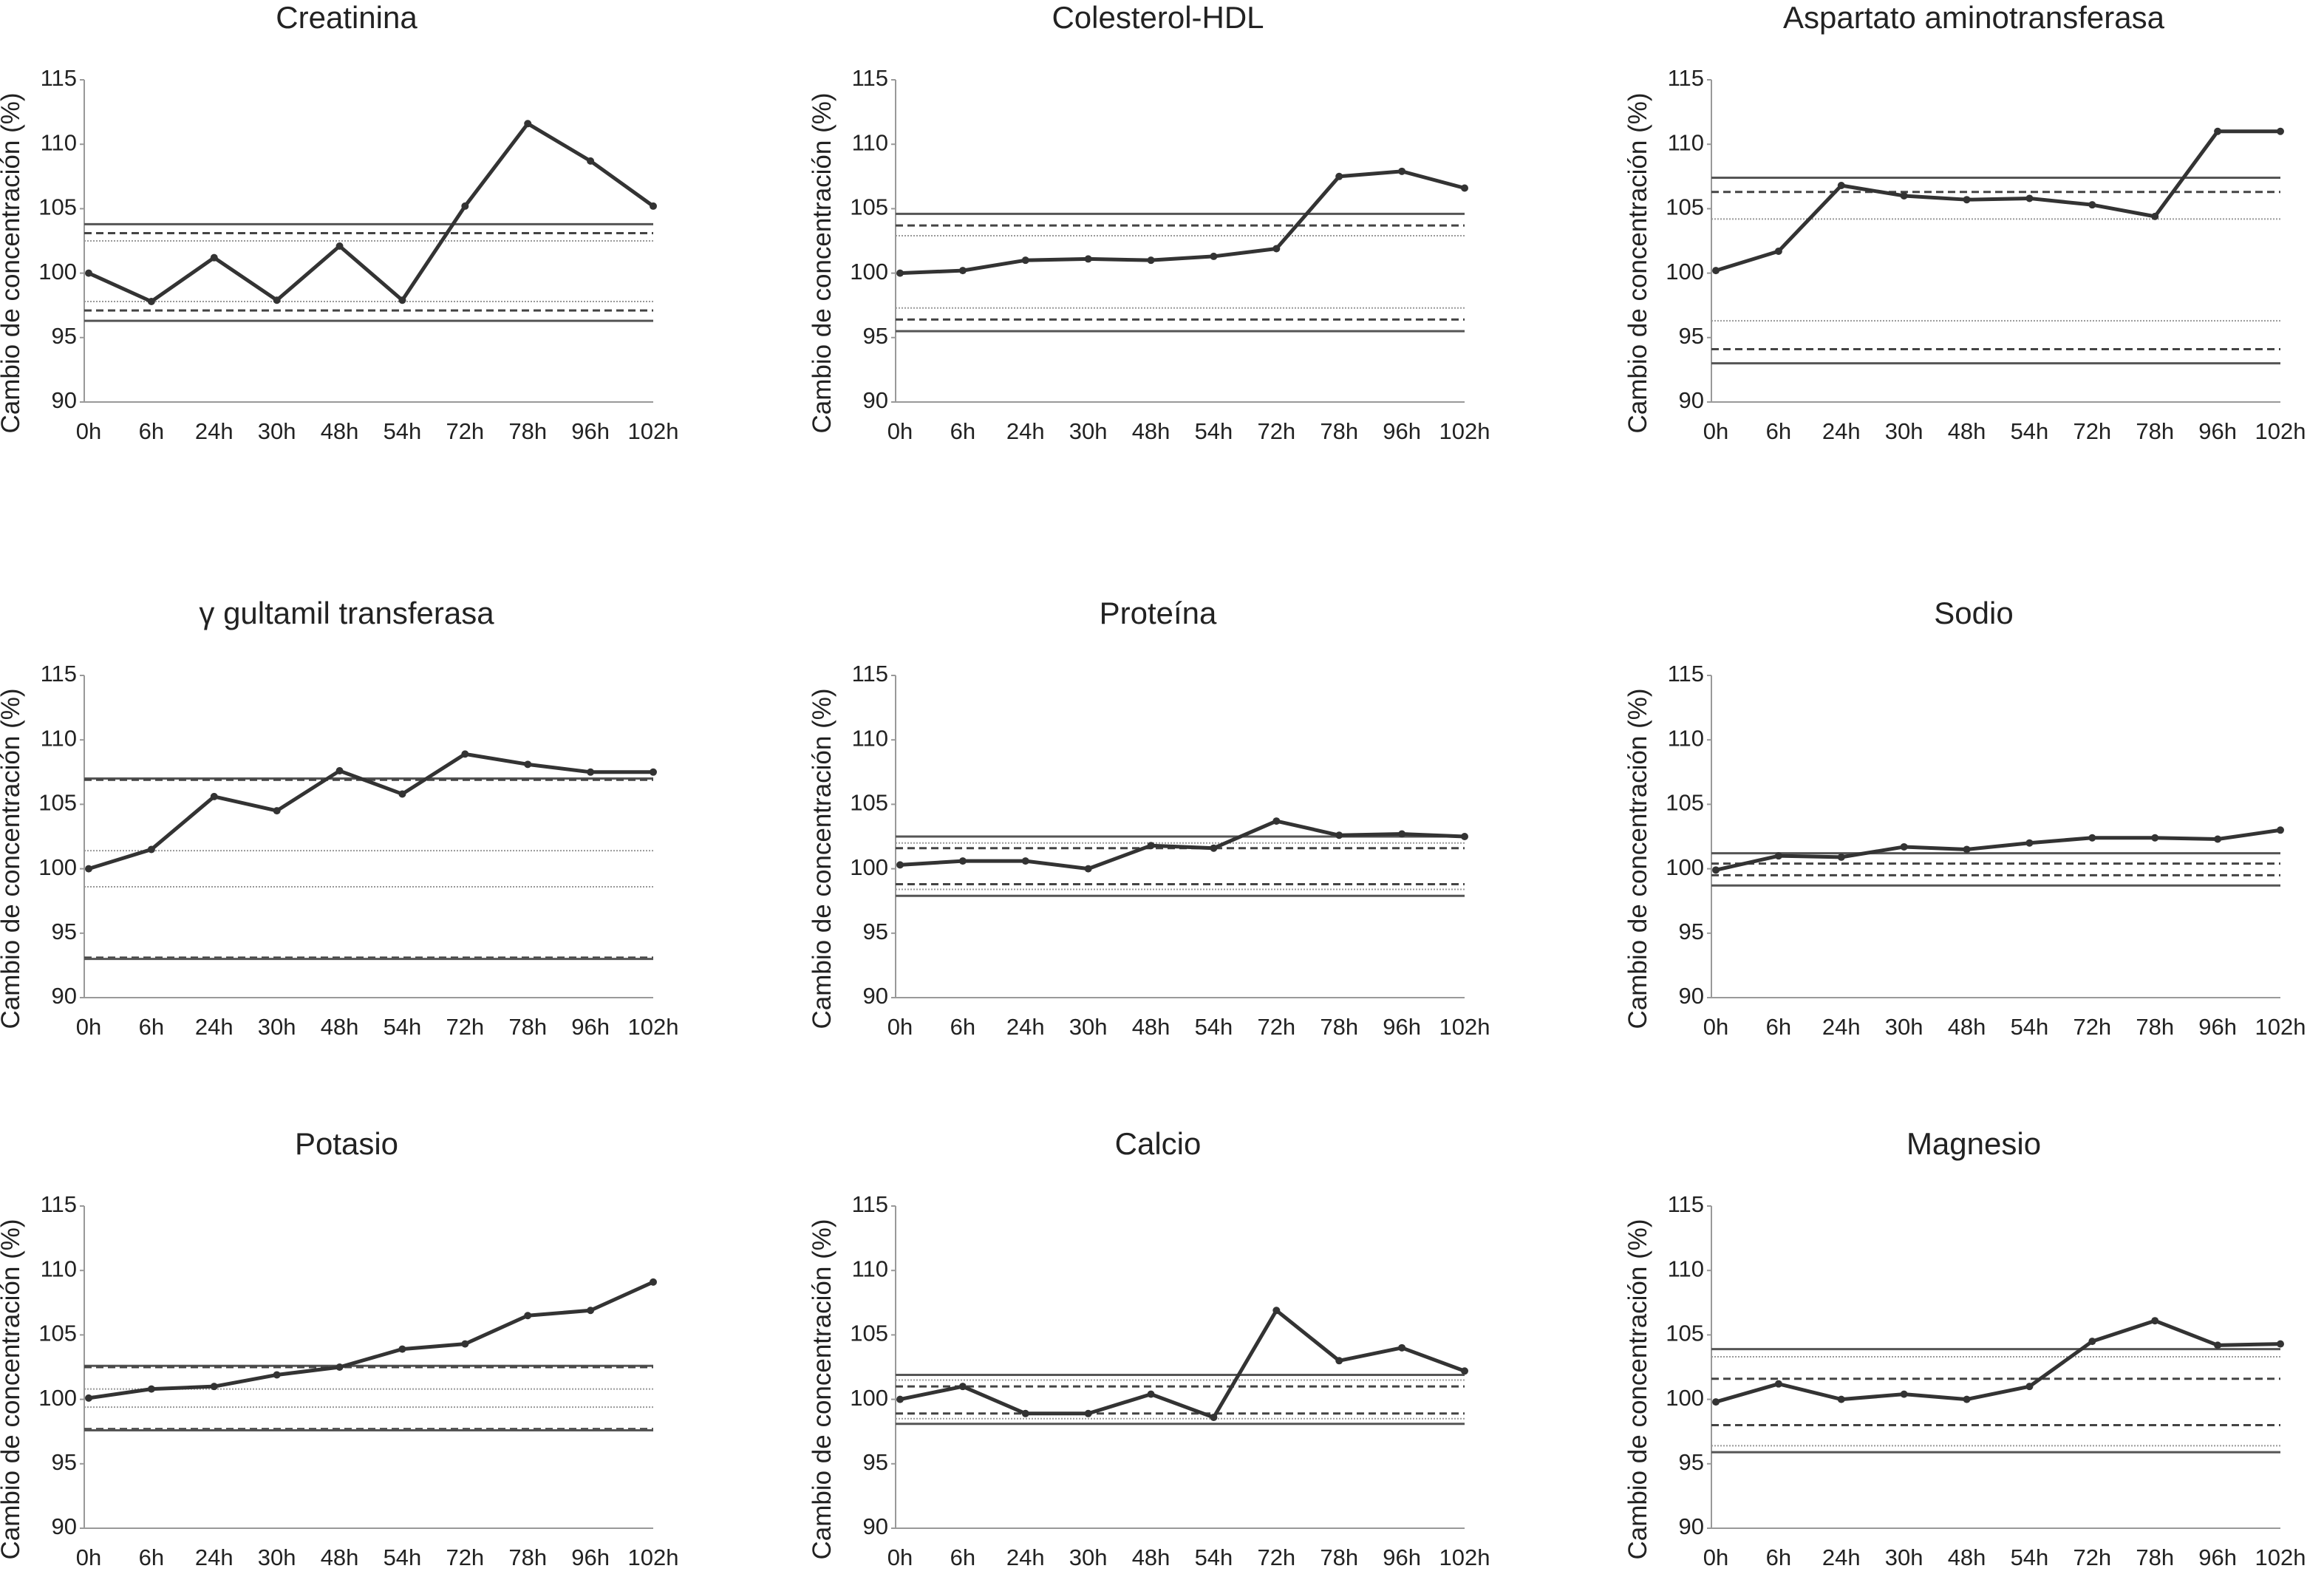 Image resolution: width=2324 pixels, height=1577 pixels. I want to click on chart-title: Creatinina, so click(347, 17).